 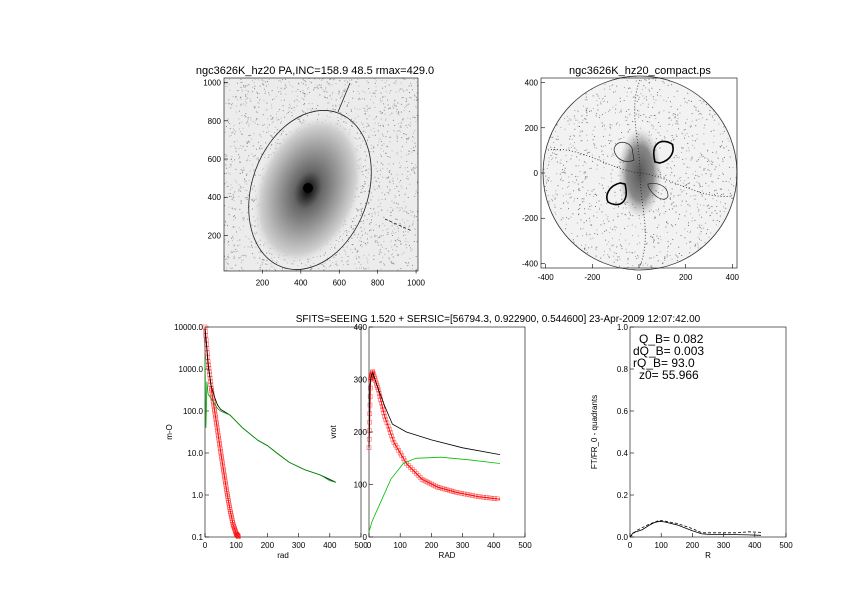 I want to click on x-tick-label: 400, so click(x=301, y=283).